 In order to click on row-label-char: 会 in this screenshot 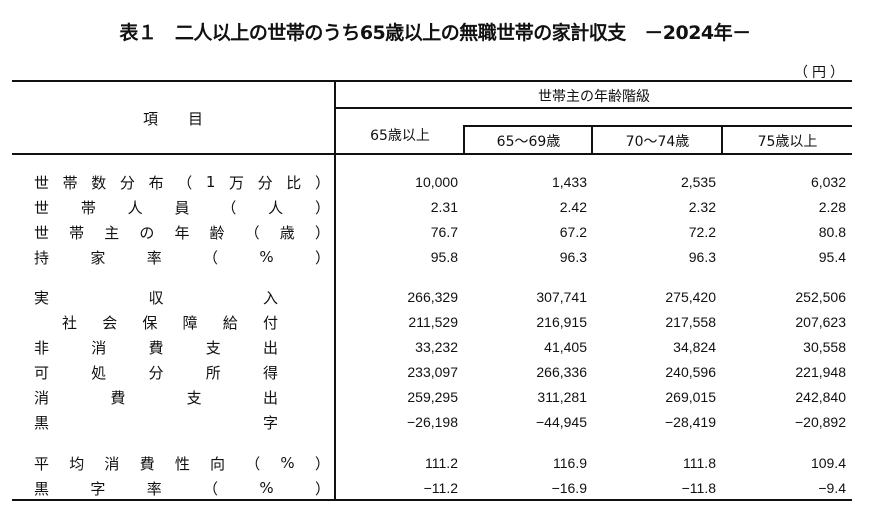, I will do `click(110, 322)`.